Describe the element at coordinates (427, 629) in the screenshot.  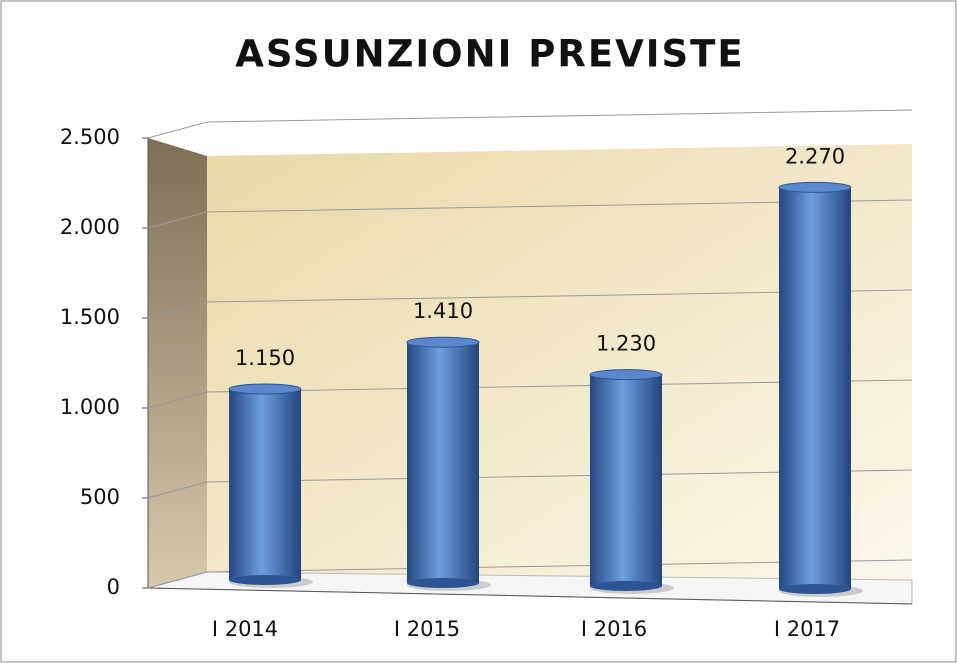
I see `x-tick-label: I 2015` at that location.